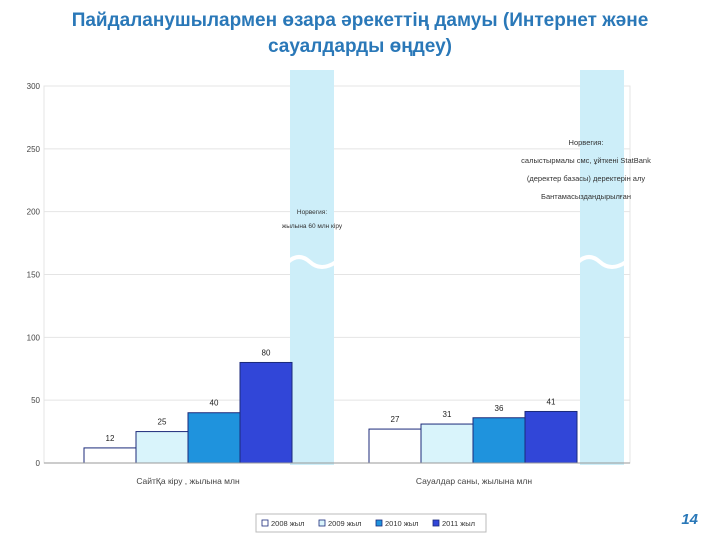  I want to click on y-tick-label: 300, so click(34, 86).